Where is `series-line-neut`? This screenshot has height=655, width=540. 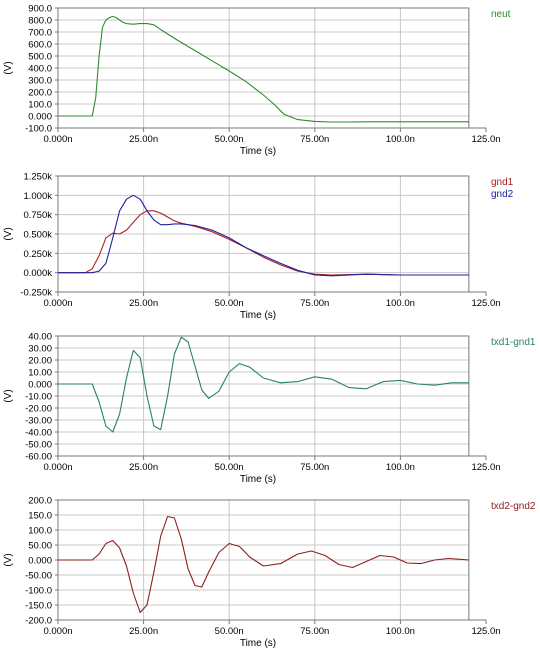
series-line-neut is located at coordinates (263, 69).